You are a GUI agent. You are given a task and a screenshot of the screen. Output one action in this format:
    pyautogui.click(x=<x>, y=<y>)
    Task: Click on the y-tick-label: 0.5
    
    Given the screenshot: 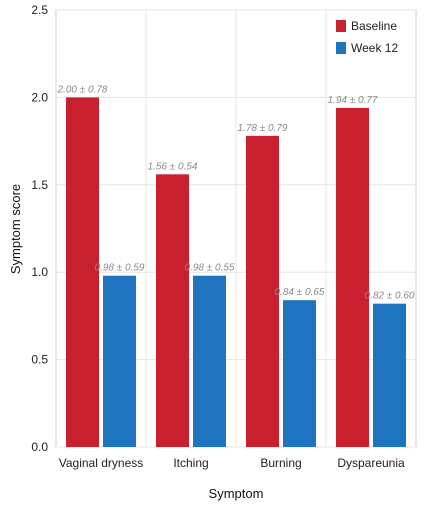 What is the action you would take?
    pyautogui.click(x=39, y=360)
    